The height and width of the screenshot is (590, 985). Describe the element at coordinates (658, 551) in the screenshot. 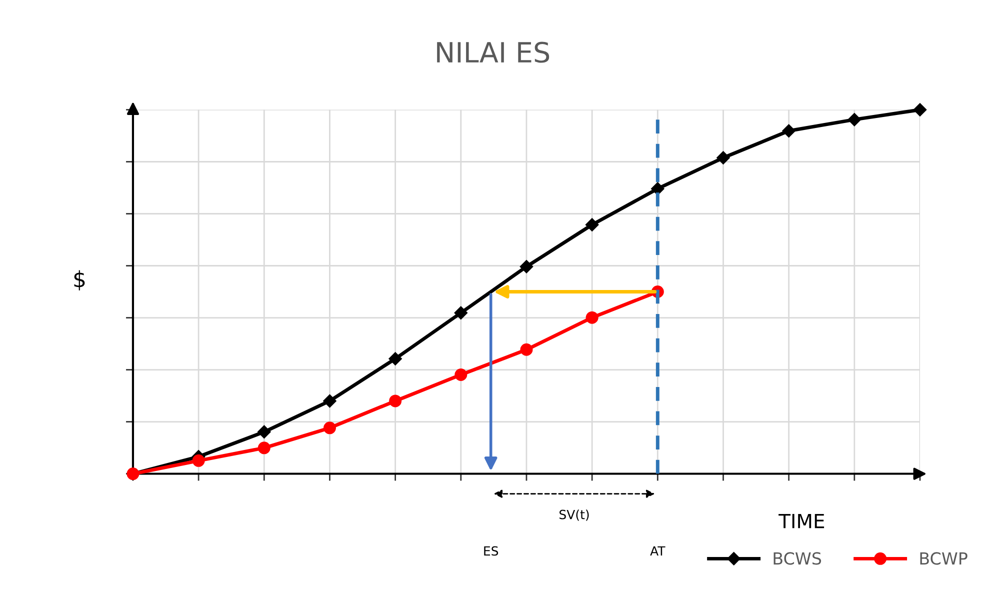

I see `text: AT` at that location.